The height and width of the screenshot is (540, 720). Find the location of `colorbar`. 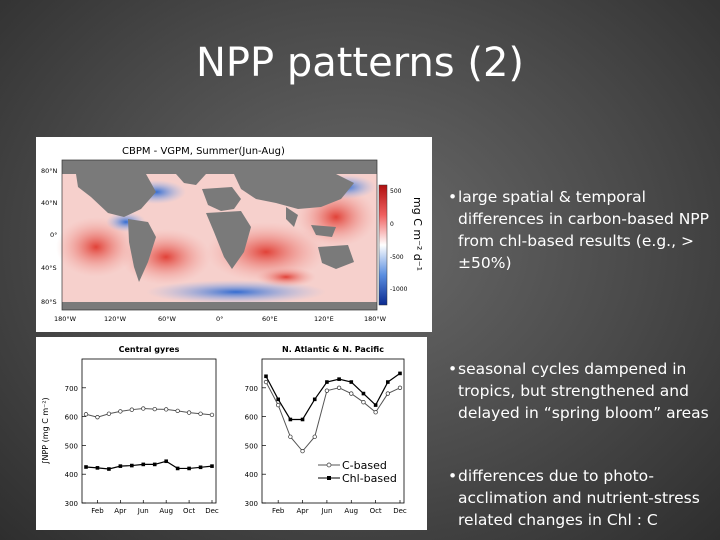

colorbar is located at coordinates (383, 245).